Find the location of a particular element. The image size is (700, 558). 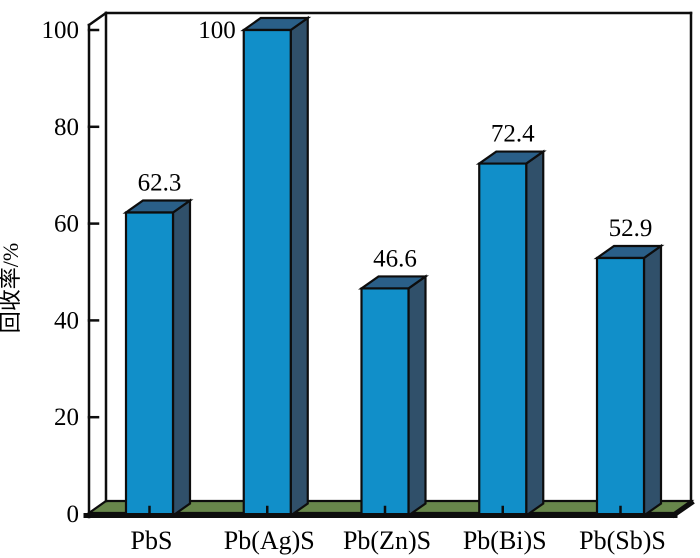

y-tick-label: 80 is located at coordinates (66, 127).